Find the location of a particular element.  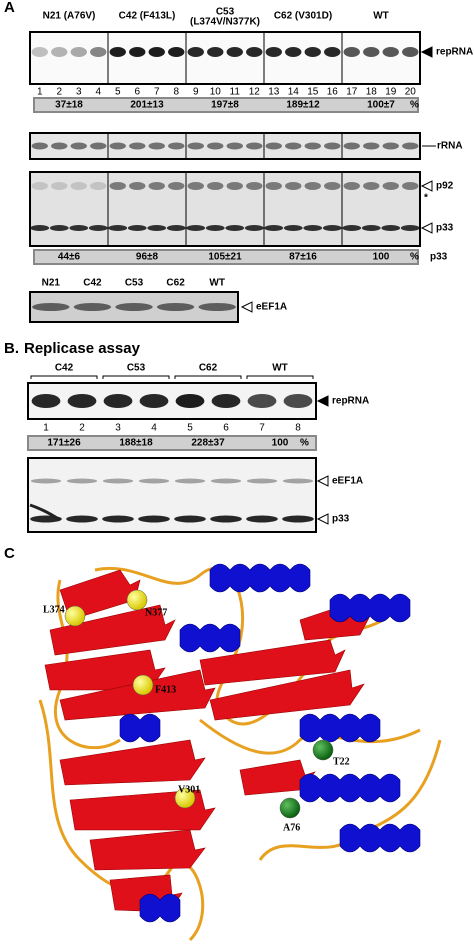

lane-number: 1 is located at coordinates (46, 428).